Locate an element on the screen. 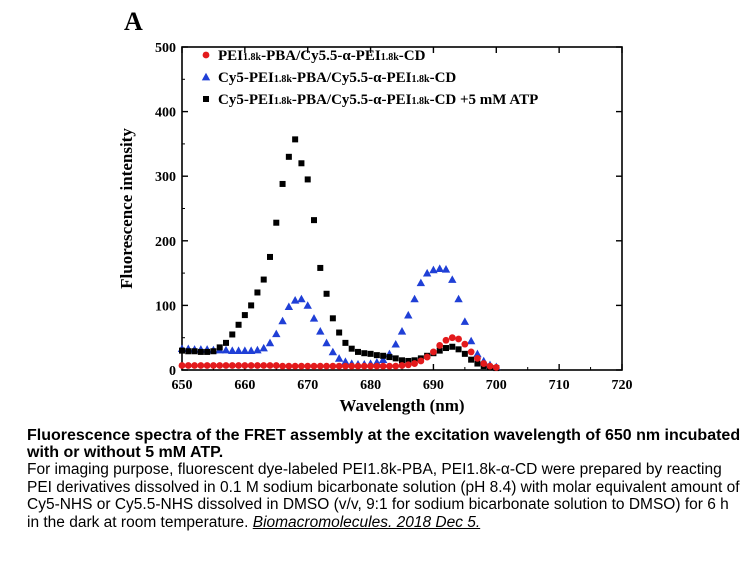 This screenshot has width=756, height=567. legend-text-part: PEI is located at coordinates (230, 56).